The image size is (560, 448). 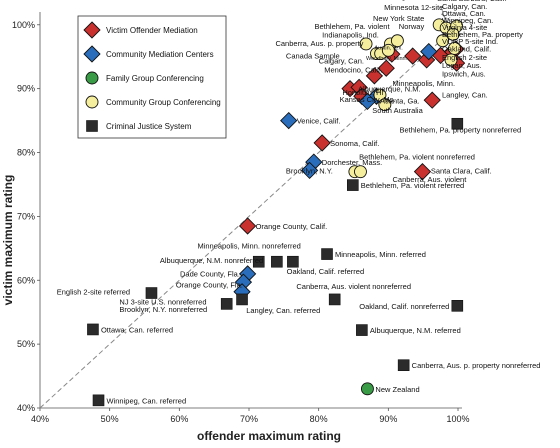 What do you see at coordinates (92, 126) in the screenshot?
I see `legend-criminal-justice-system-swatch` at bounding box center [92, 126].